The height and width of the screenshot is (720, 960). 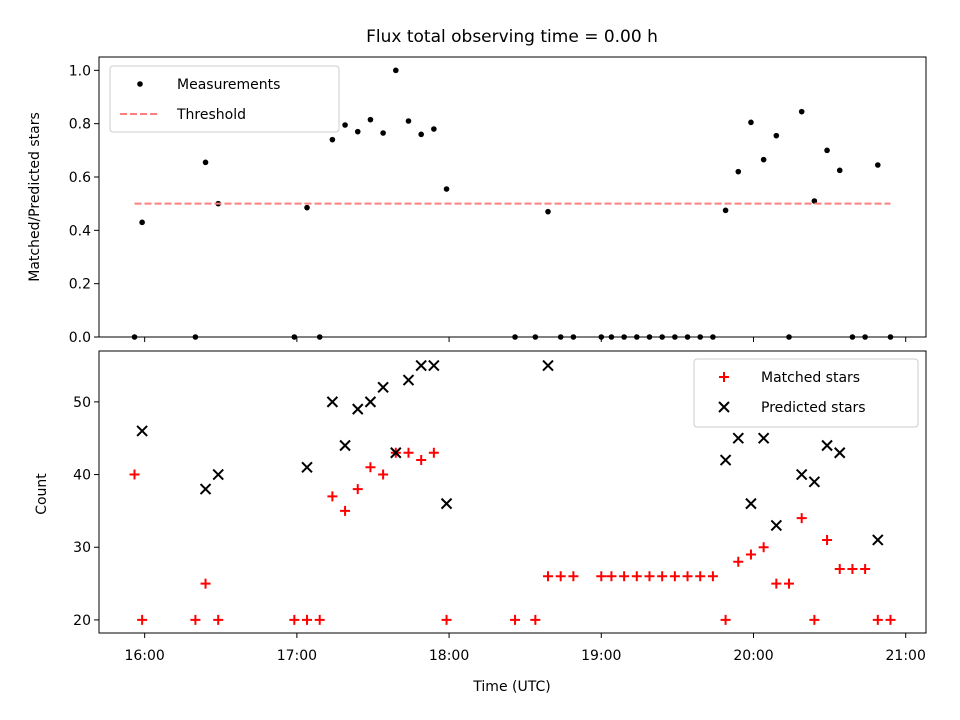 I want to click on y-tick-label: 0.0, so click(x=80, y=338).